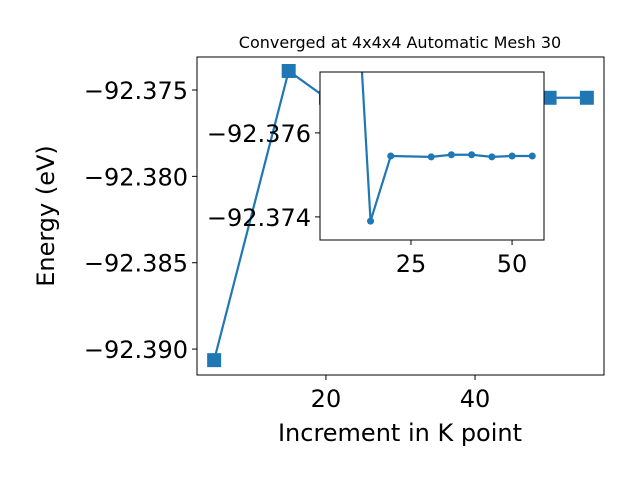 The height and width of the screenshot is (480, 640). What do you see at coordinates (411, 264) in the screenshot?
I see `x-tick-label: 25` at bounding box center [411, 264].